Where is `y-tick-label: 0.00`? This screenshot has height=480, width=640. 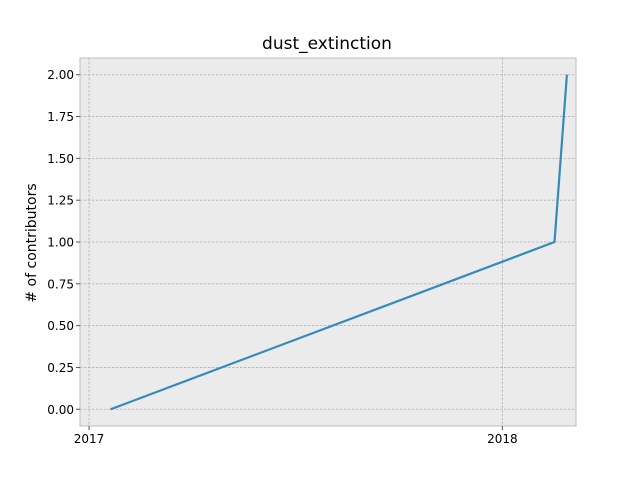 y-tick-label: 0.00 is located at coordinates (60, 410).